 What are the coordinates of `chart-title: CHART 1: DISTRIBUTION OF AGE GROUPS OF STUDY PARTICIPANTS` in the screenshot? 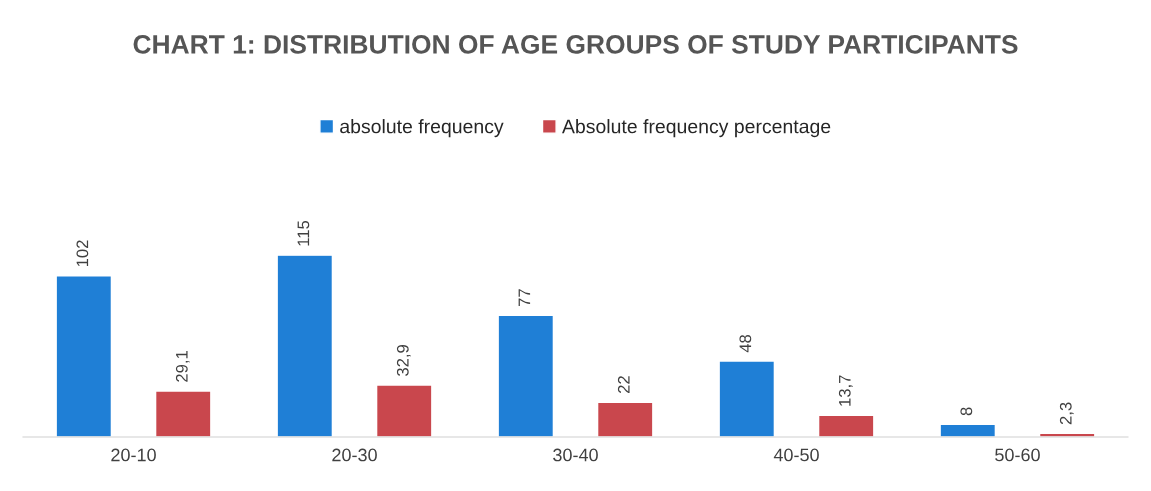 It's located at (575, 44).